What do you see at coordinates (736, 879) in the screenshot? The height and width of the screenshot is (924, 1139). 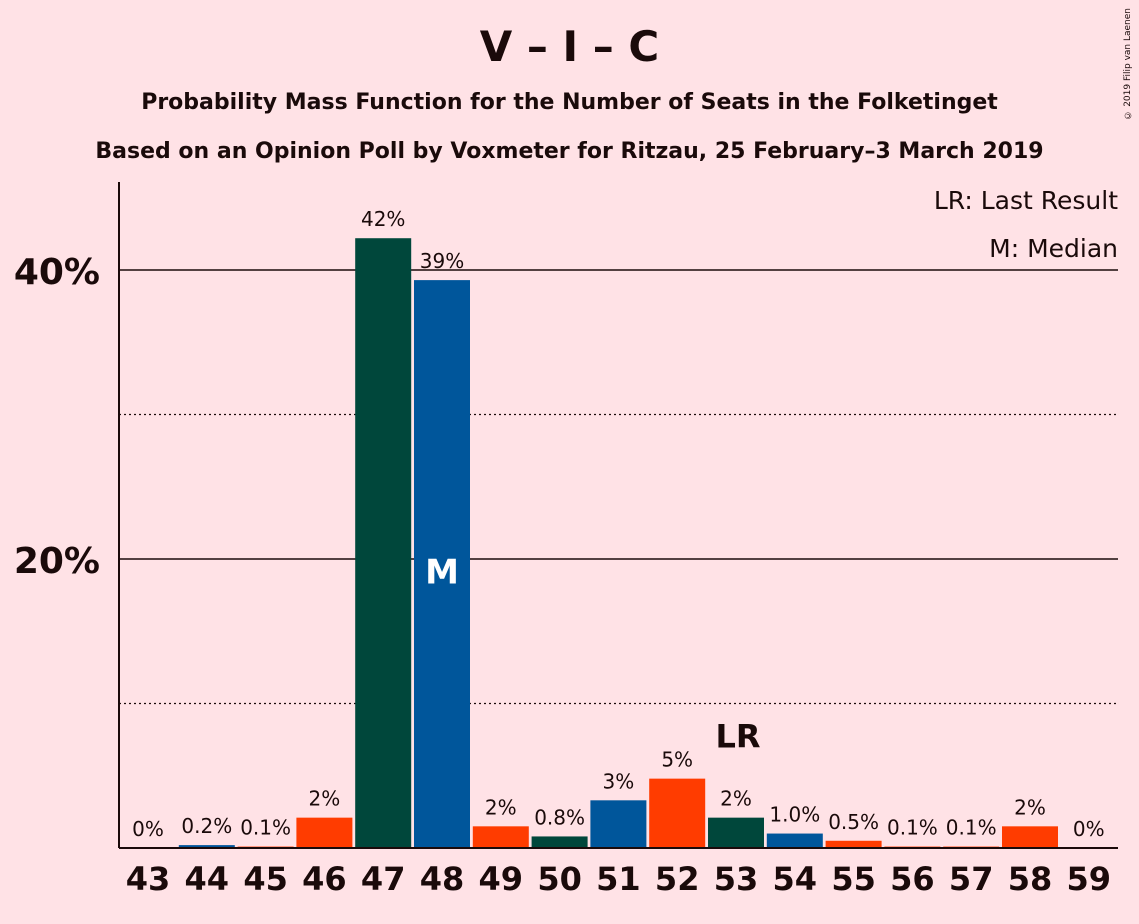 I see `x-tick-label: 53` at bounding box center [736, 879].